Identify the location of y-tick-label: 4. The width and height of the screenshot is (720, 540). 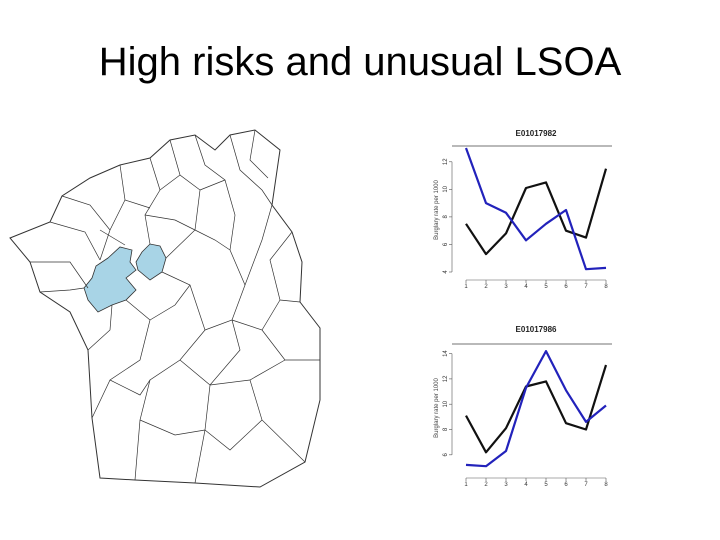
(446, 272).